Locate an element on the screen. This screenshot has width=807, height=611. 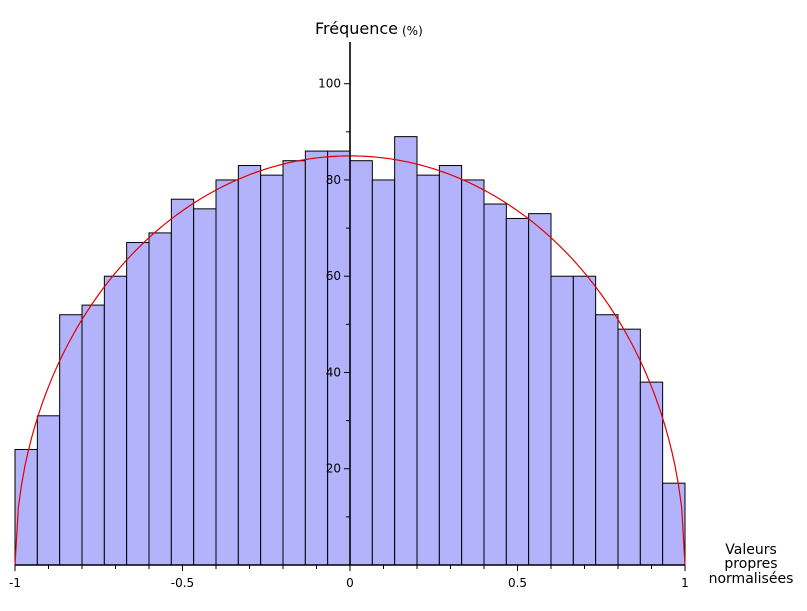
y-tick-label: 80 is located at coordinates (333, 180).